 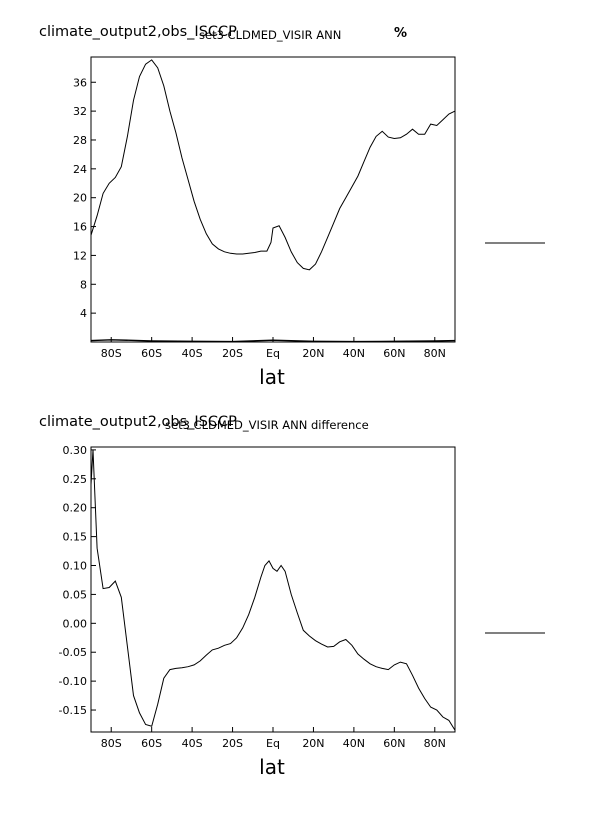 What do you see at coordinates (73, 710) in the screenshot?
I see `y-tick-label: -0.15` at bounding box center [73, 710].